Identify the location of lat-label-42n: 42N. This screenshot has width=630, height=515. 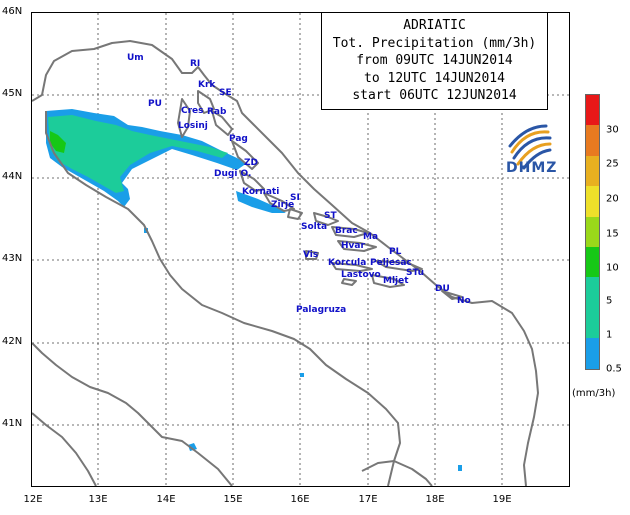
(12, 341).